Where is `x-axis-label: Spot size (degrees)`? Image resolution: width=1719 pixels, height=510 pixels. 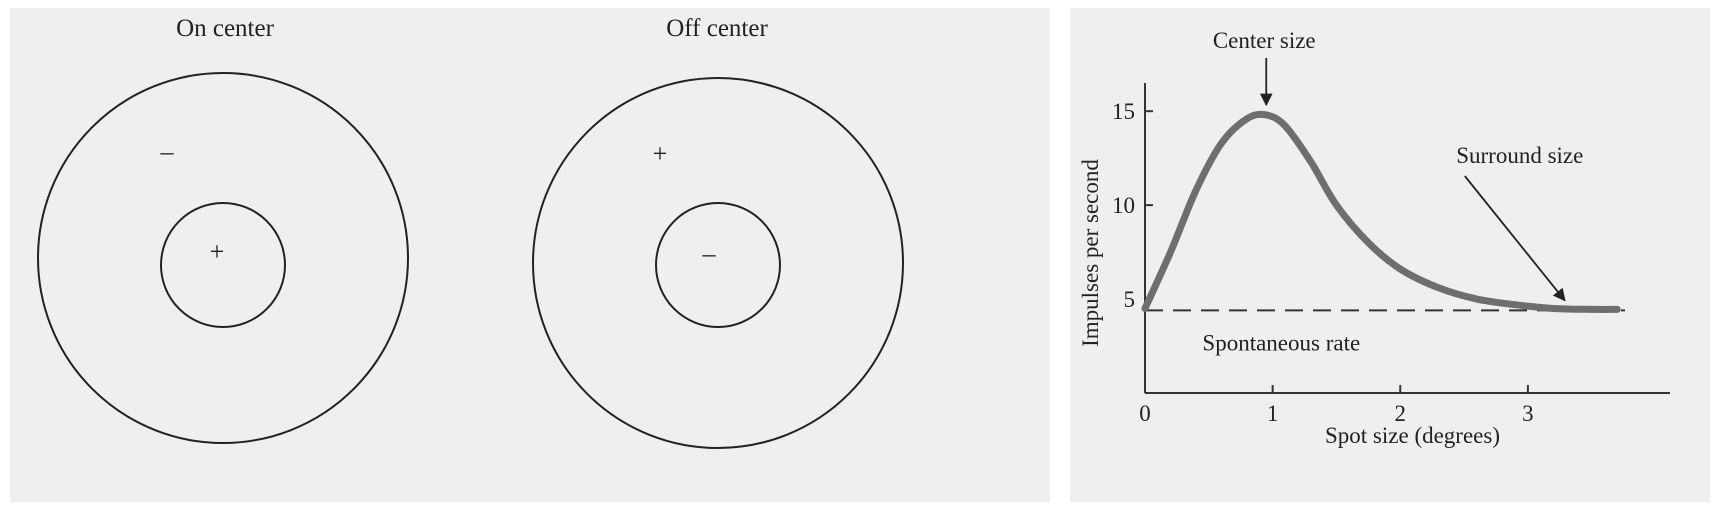
x-axis-label: Spot size (degrees) is located at coordinates (1412, 435).